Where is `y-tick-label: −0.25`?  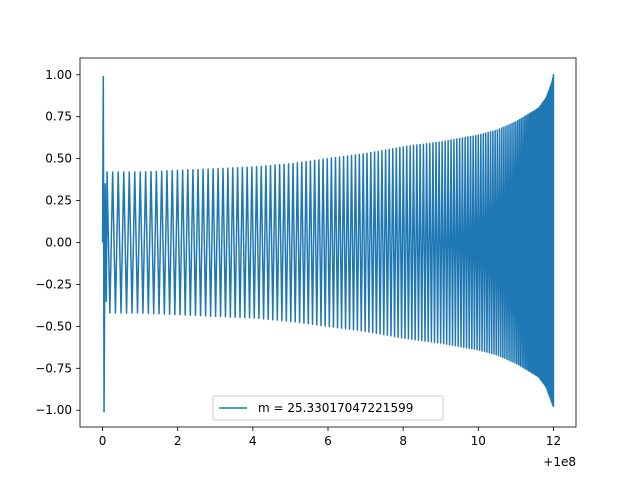 y-tick-label: −0.25 is located at coordinates (53, 284).